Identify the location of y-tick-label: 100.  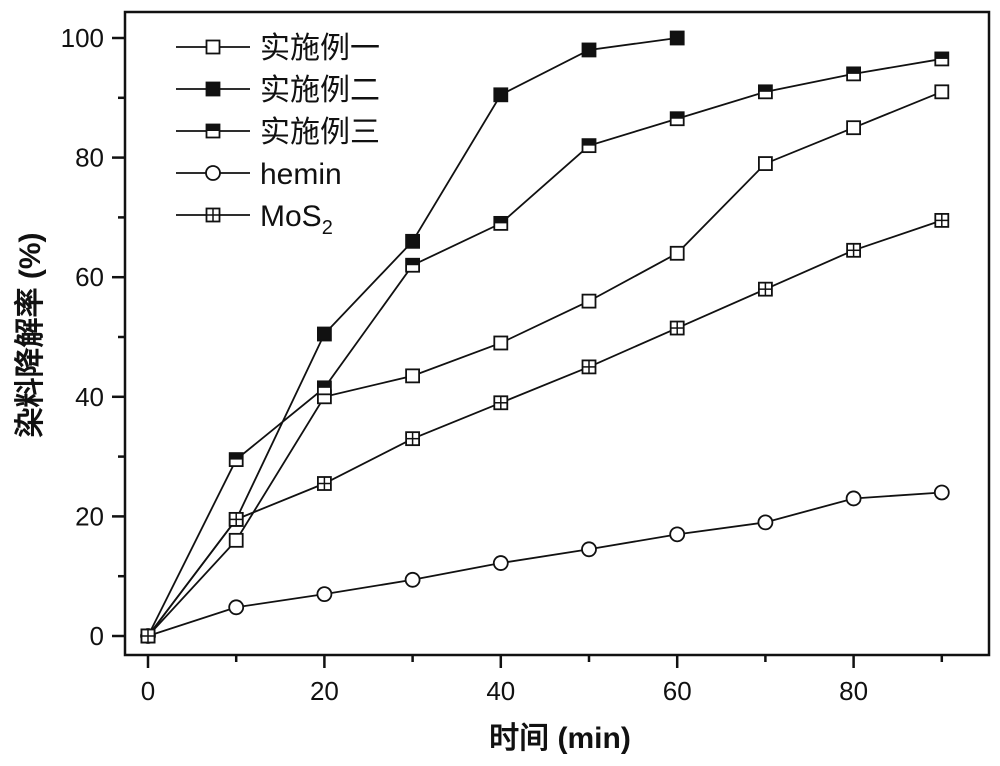
(82, 38).